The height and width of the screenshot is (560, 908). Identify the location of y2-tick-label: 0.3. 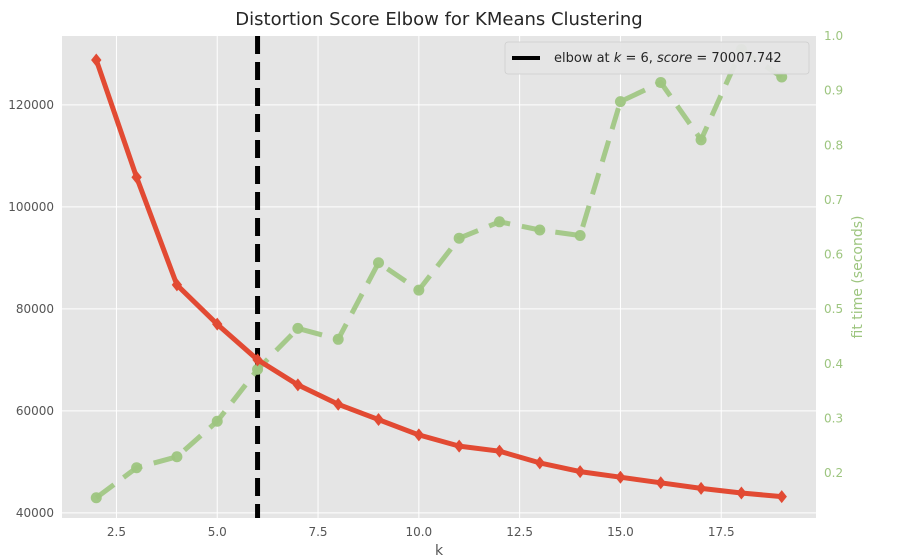
(833, 419).